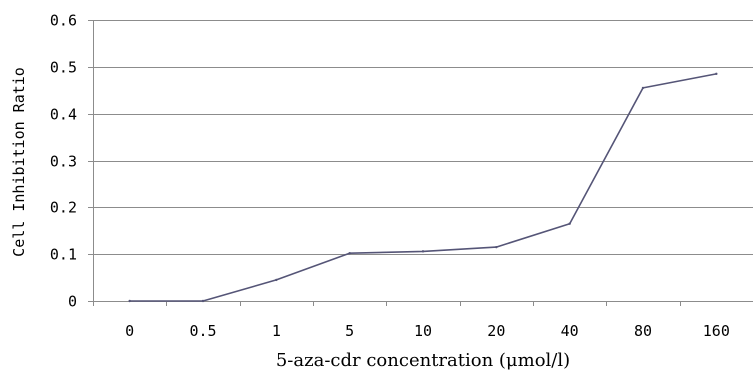 The height and width of the screenshot is (374, 753). What do you see at coordinates (716, 331) in the screenshot?
I see `x-tick-label: 160` at bounding box center [716, 331].